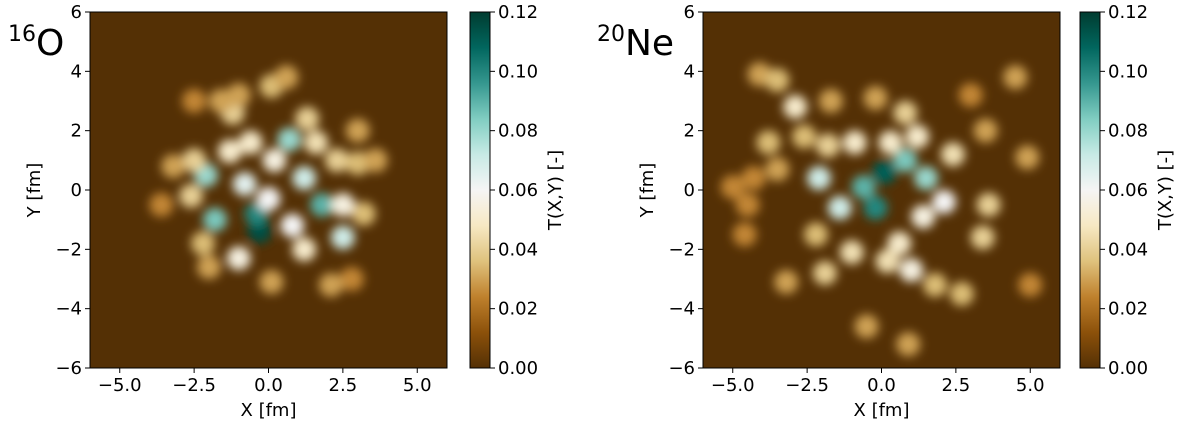 This screenshot has height=427, width=1183. Describe the element at coordinates (881, 385) in the screenshot. I see `x-tick-label: 0.0` at that location.